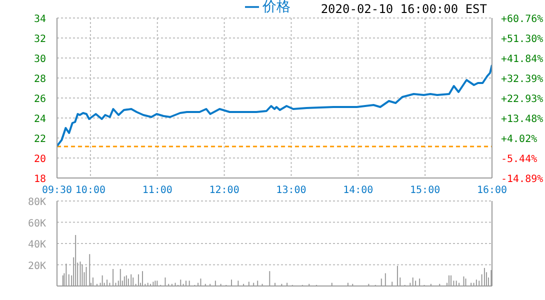 The image size is (545, 300). I want to click on y2-tick-label: +41.84%, so click(522, 60).